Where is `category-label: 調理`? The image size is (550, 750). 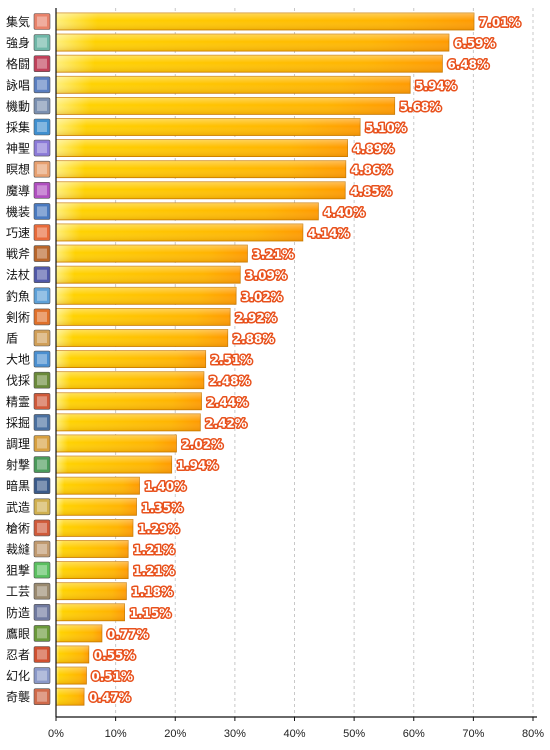
category-label: 調理 is located at coordinates (18, 444).